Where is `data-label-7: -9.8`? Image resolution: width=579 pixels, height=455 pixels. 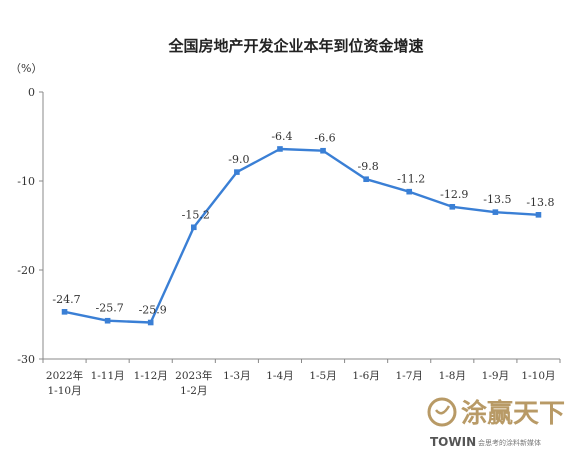 data-label-7: -9.8 is located at coordinates (368, 166).